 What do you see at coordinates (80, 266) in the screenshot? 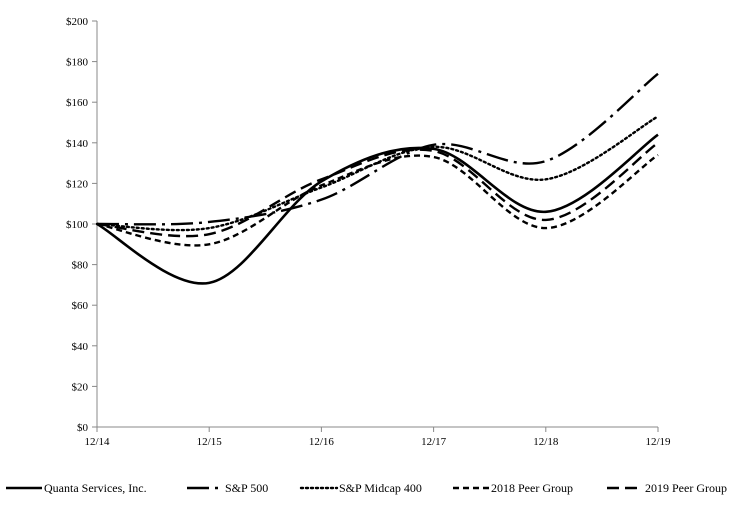
I see `y-tick-label: $80` at bounding box center [80, 266].